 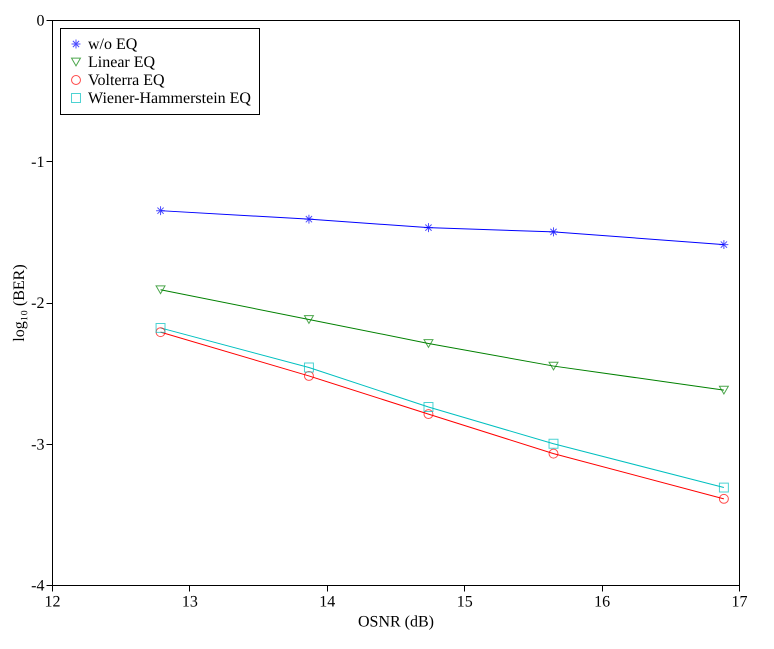 What do you see at coordinates (127, 80) in the screenshot?
I see `legend-label: Volterra EQ` at bounding box center [127, 80].